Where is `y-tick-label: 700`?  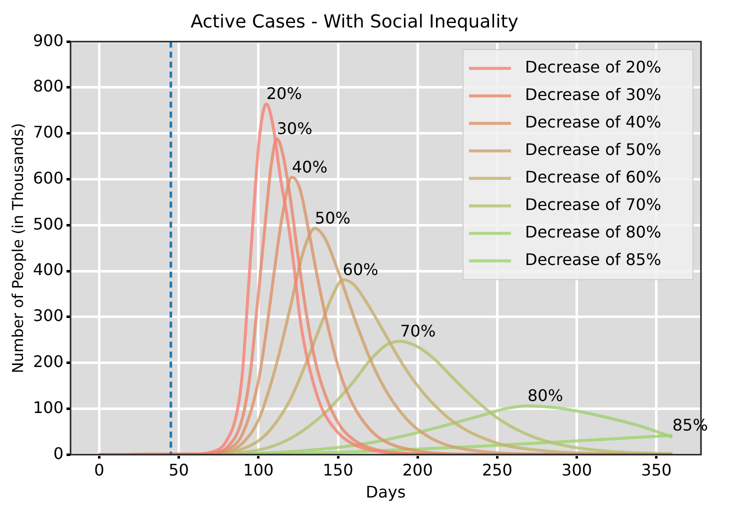 y-tick-label: 700 is located at coordinates (48, 132).